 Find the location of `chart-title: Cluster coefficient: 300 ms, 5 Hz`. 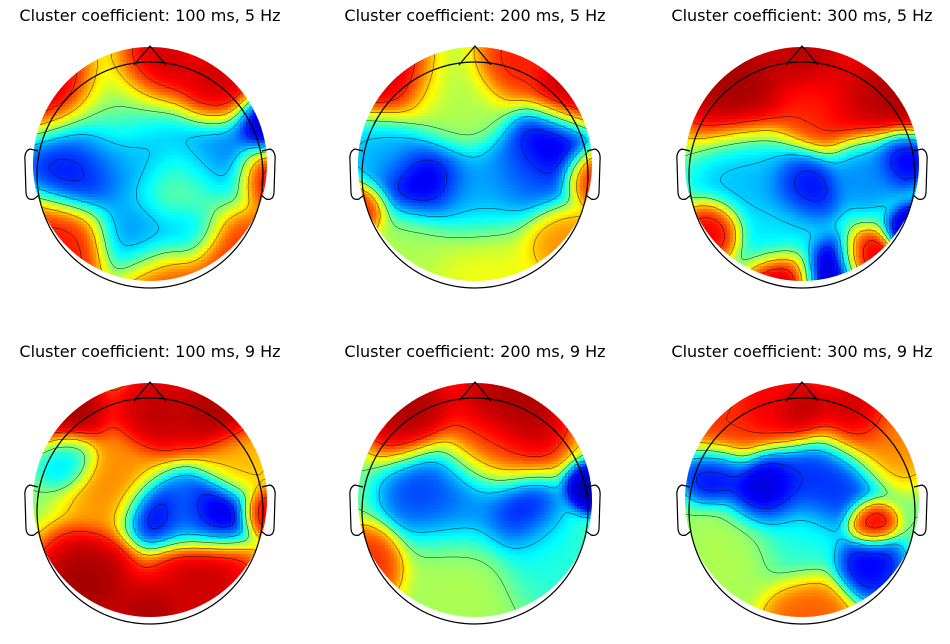

chart-title: Cluster coefficient: 300 ms, 5 Hz is located at coordinates (801, 15).